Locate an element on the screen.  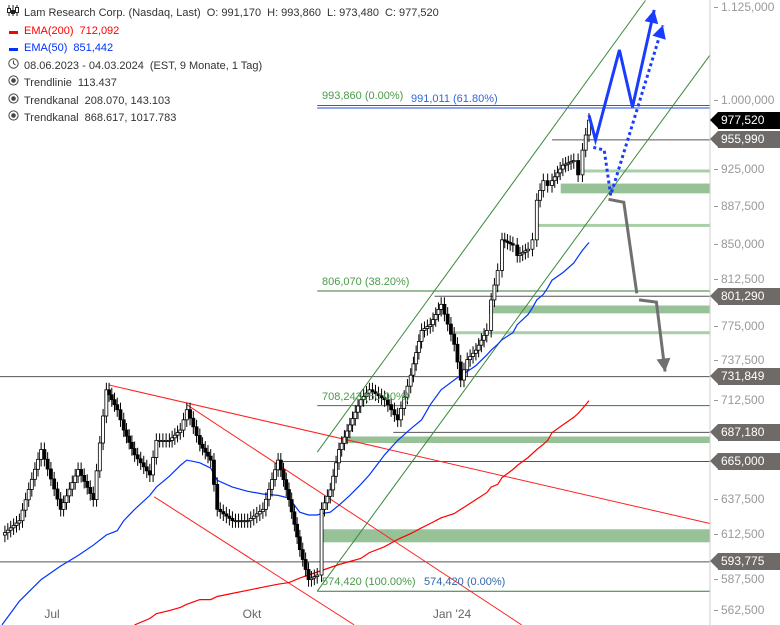
close-value: C: 977,520 is located at coordinates (411, 13).